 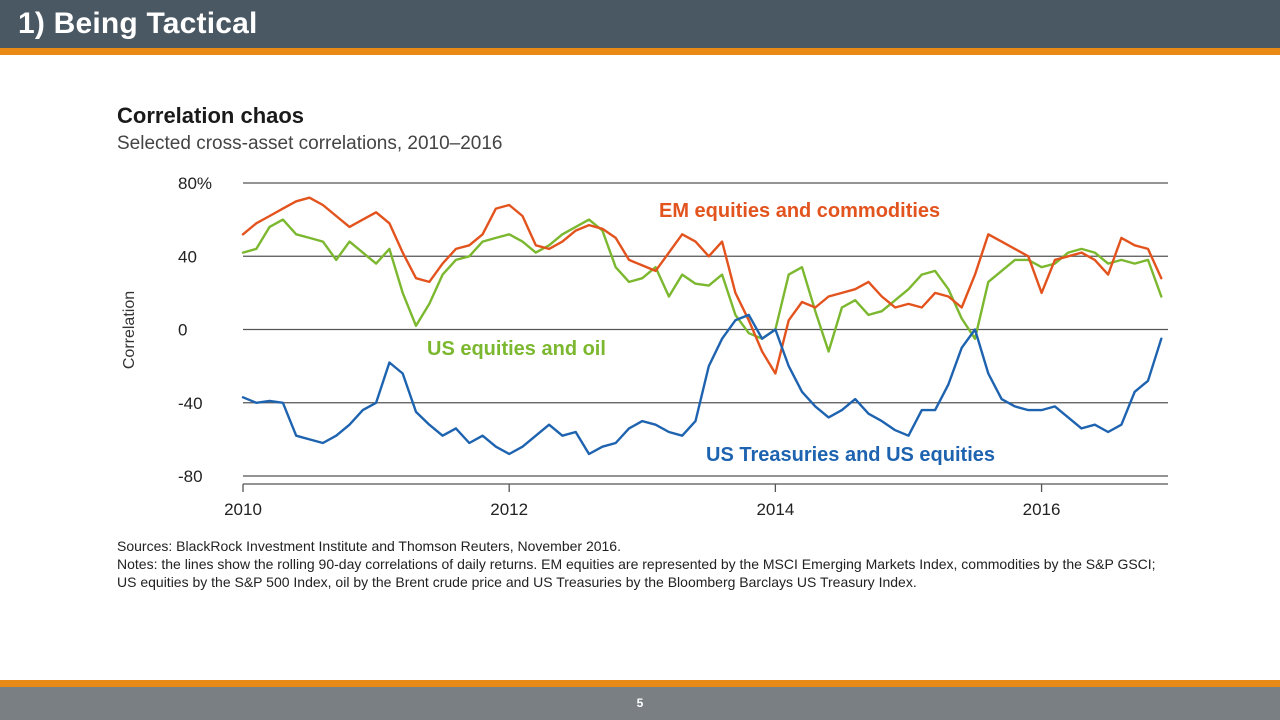 I want to click on y-tick-label: -80, so click(x=190, y=476).